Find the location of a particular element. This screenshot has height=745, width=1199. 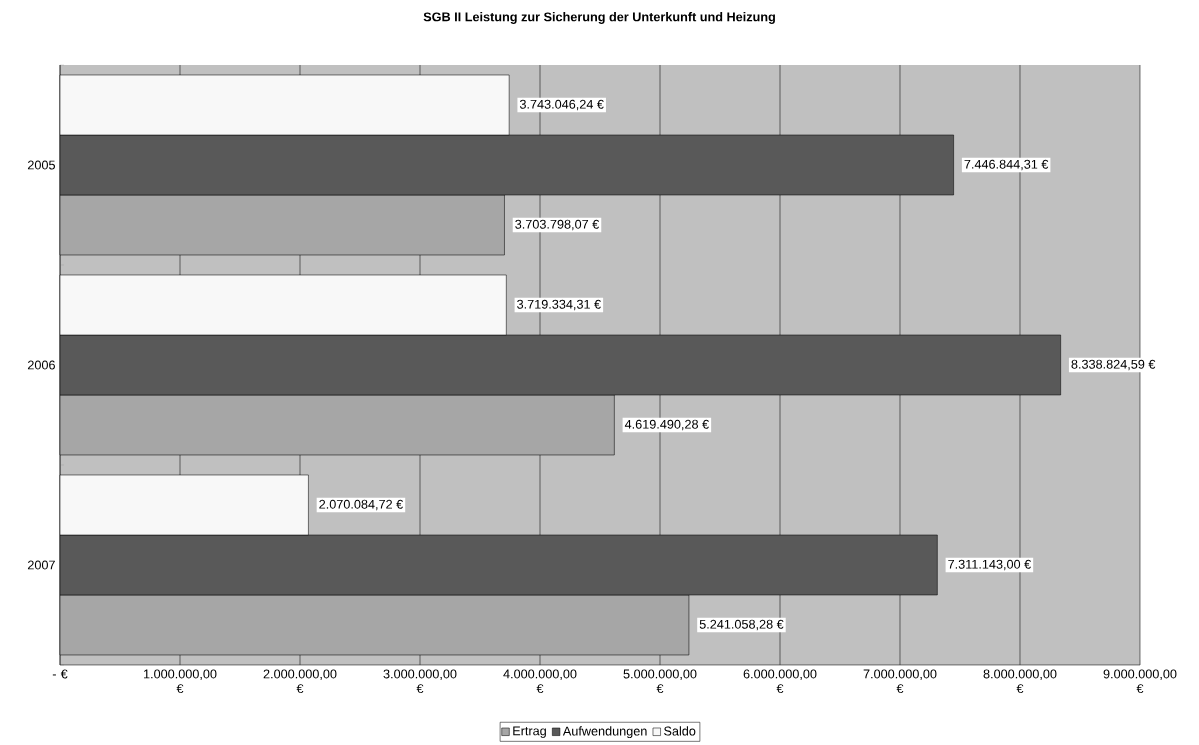

data-label: 8.338.824,59 € is located at coordinates (1113, 365).